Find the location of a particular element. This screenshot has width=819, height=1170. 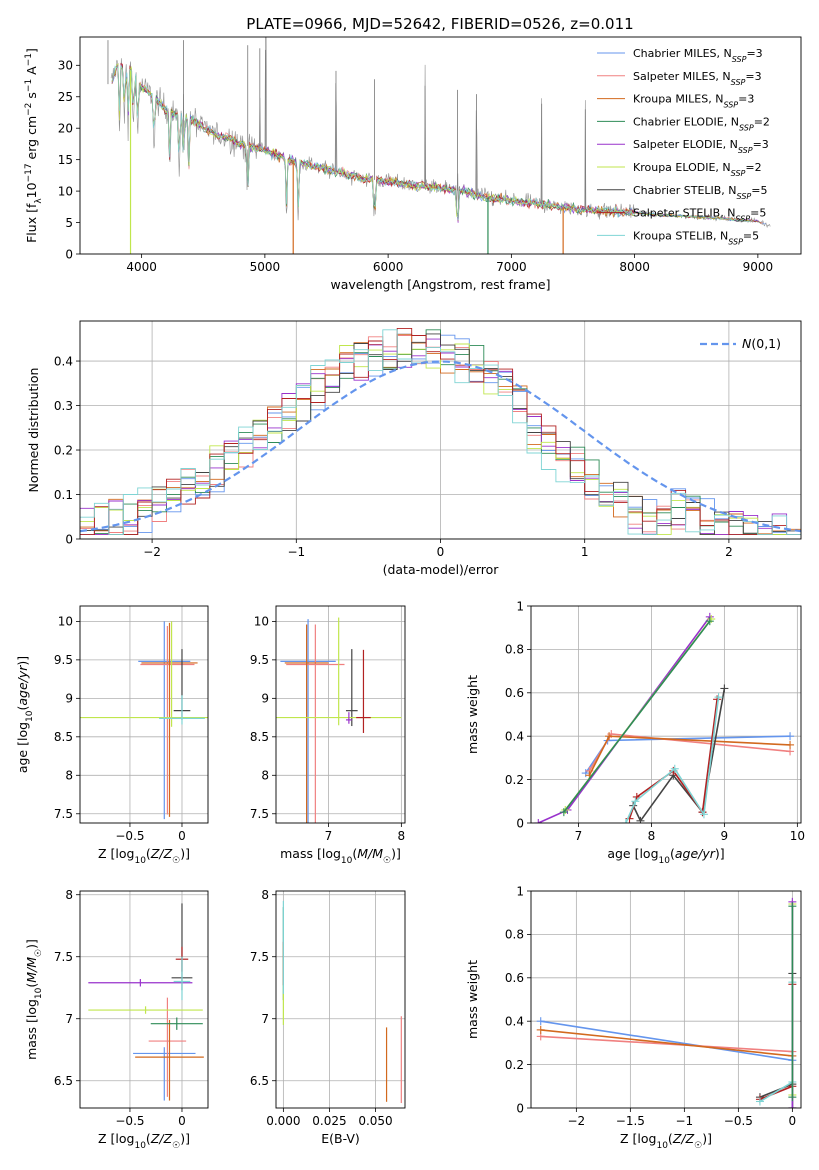

legend-text: (0,1) is located at coordinates (766, 343).